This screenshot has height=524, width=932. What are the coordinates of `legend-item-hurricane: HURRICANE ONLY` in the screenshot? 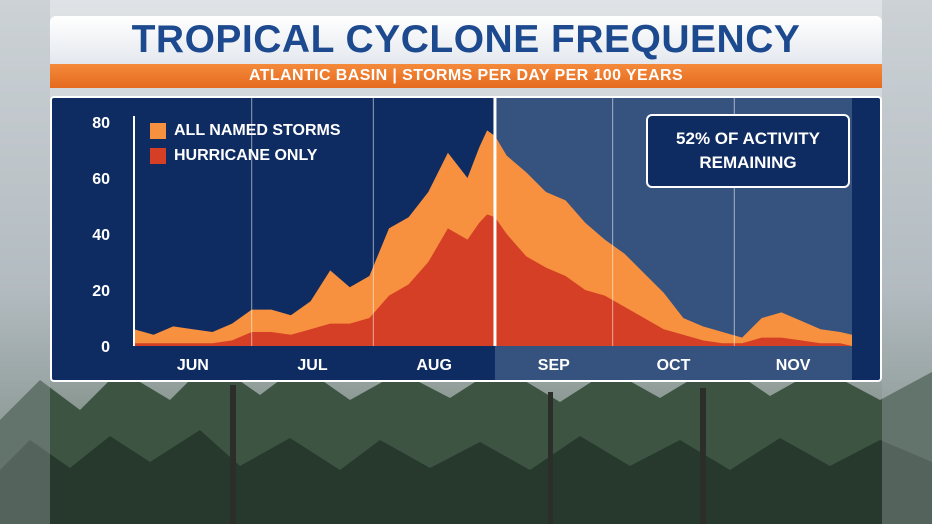 It's located at (245, 155).